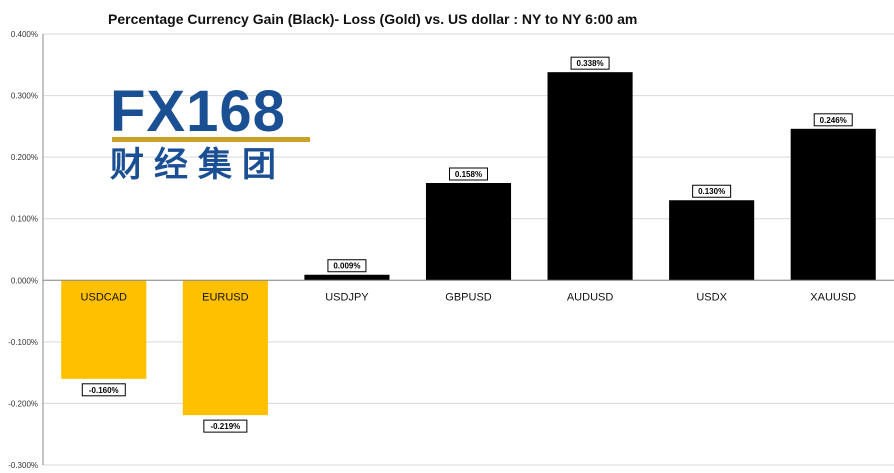 The width and height of the screenshot is (894, 473). What do you see at coordinates (23, 342) in the screenshot?
I see `y-tick-label: -0.100%` at bounding box center [23, 342].